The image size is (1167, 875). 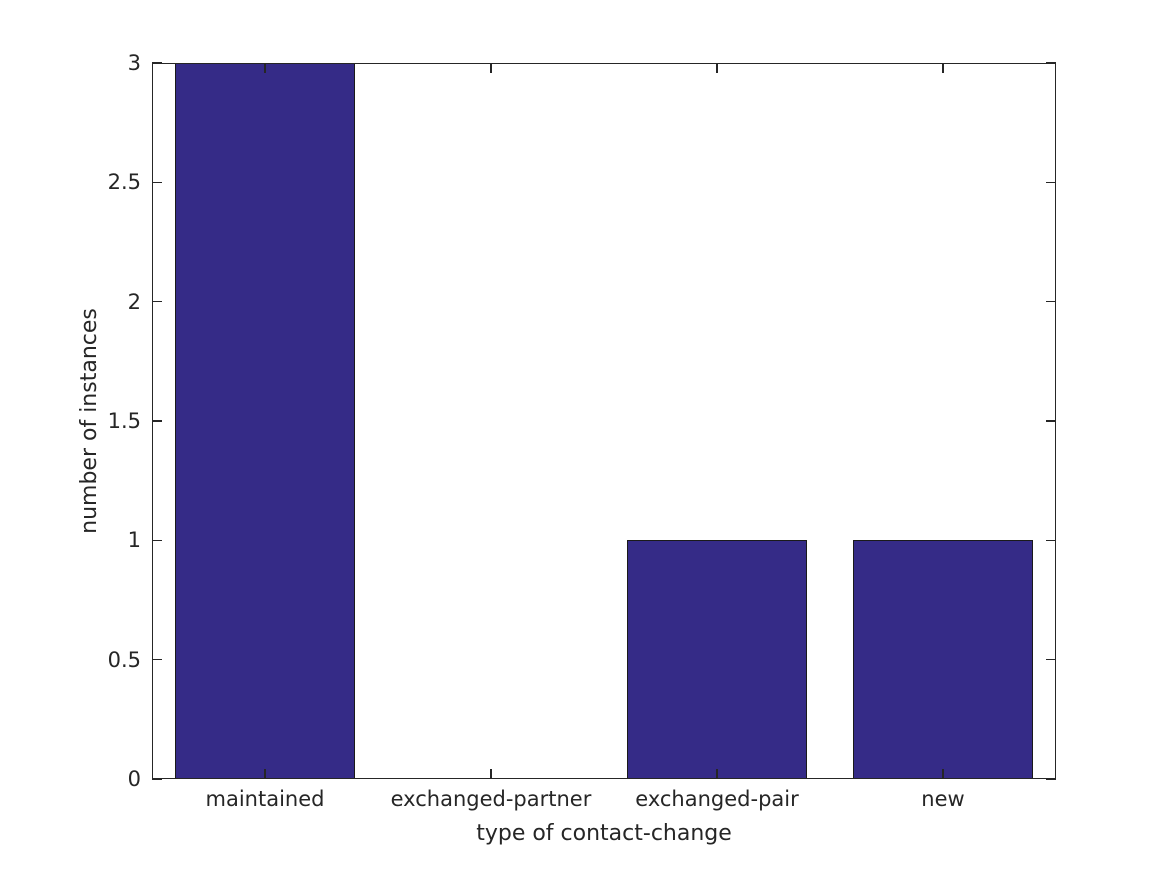 What do you see at coordinates (717, 799) in the screenshot?
I see `x-tick-label-exchanged-pair: exchanged-pair` at bounding box center [717, 799].